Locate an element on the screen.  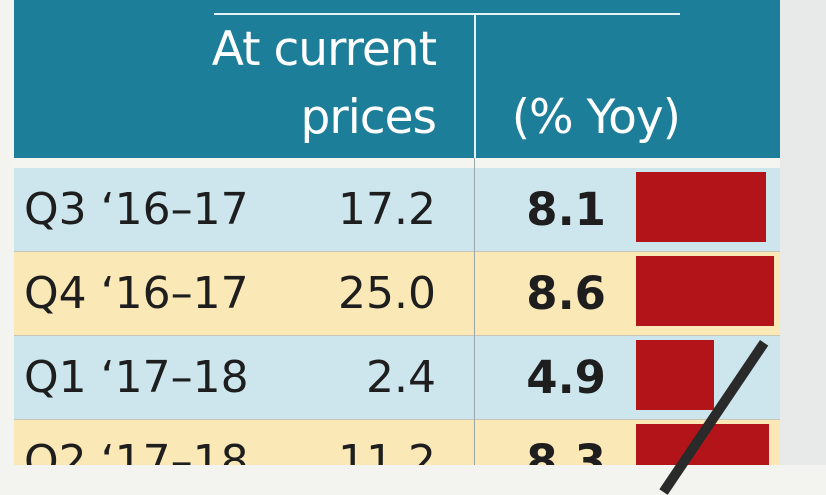
real-growth-value: 4.9 is located at coordinates (566, 377).